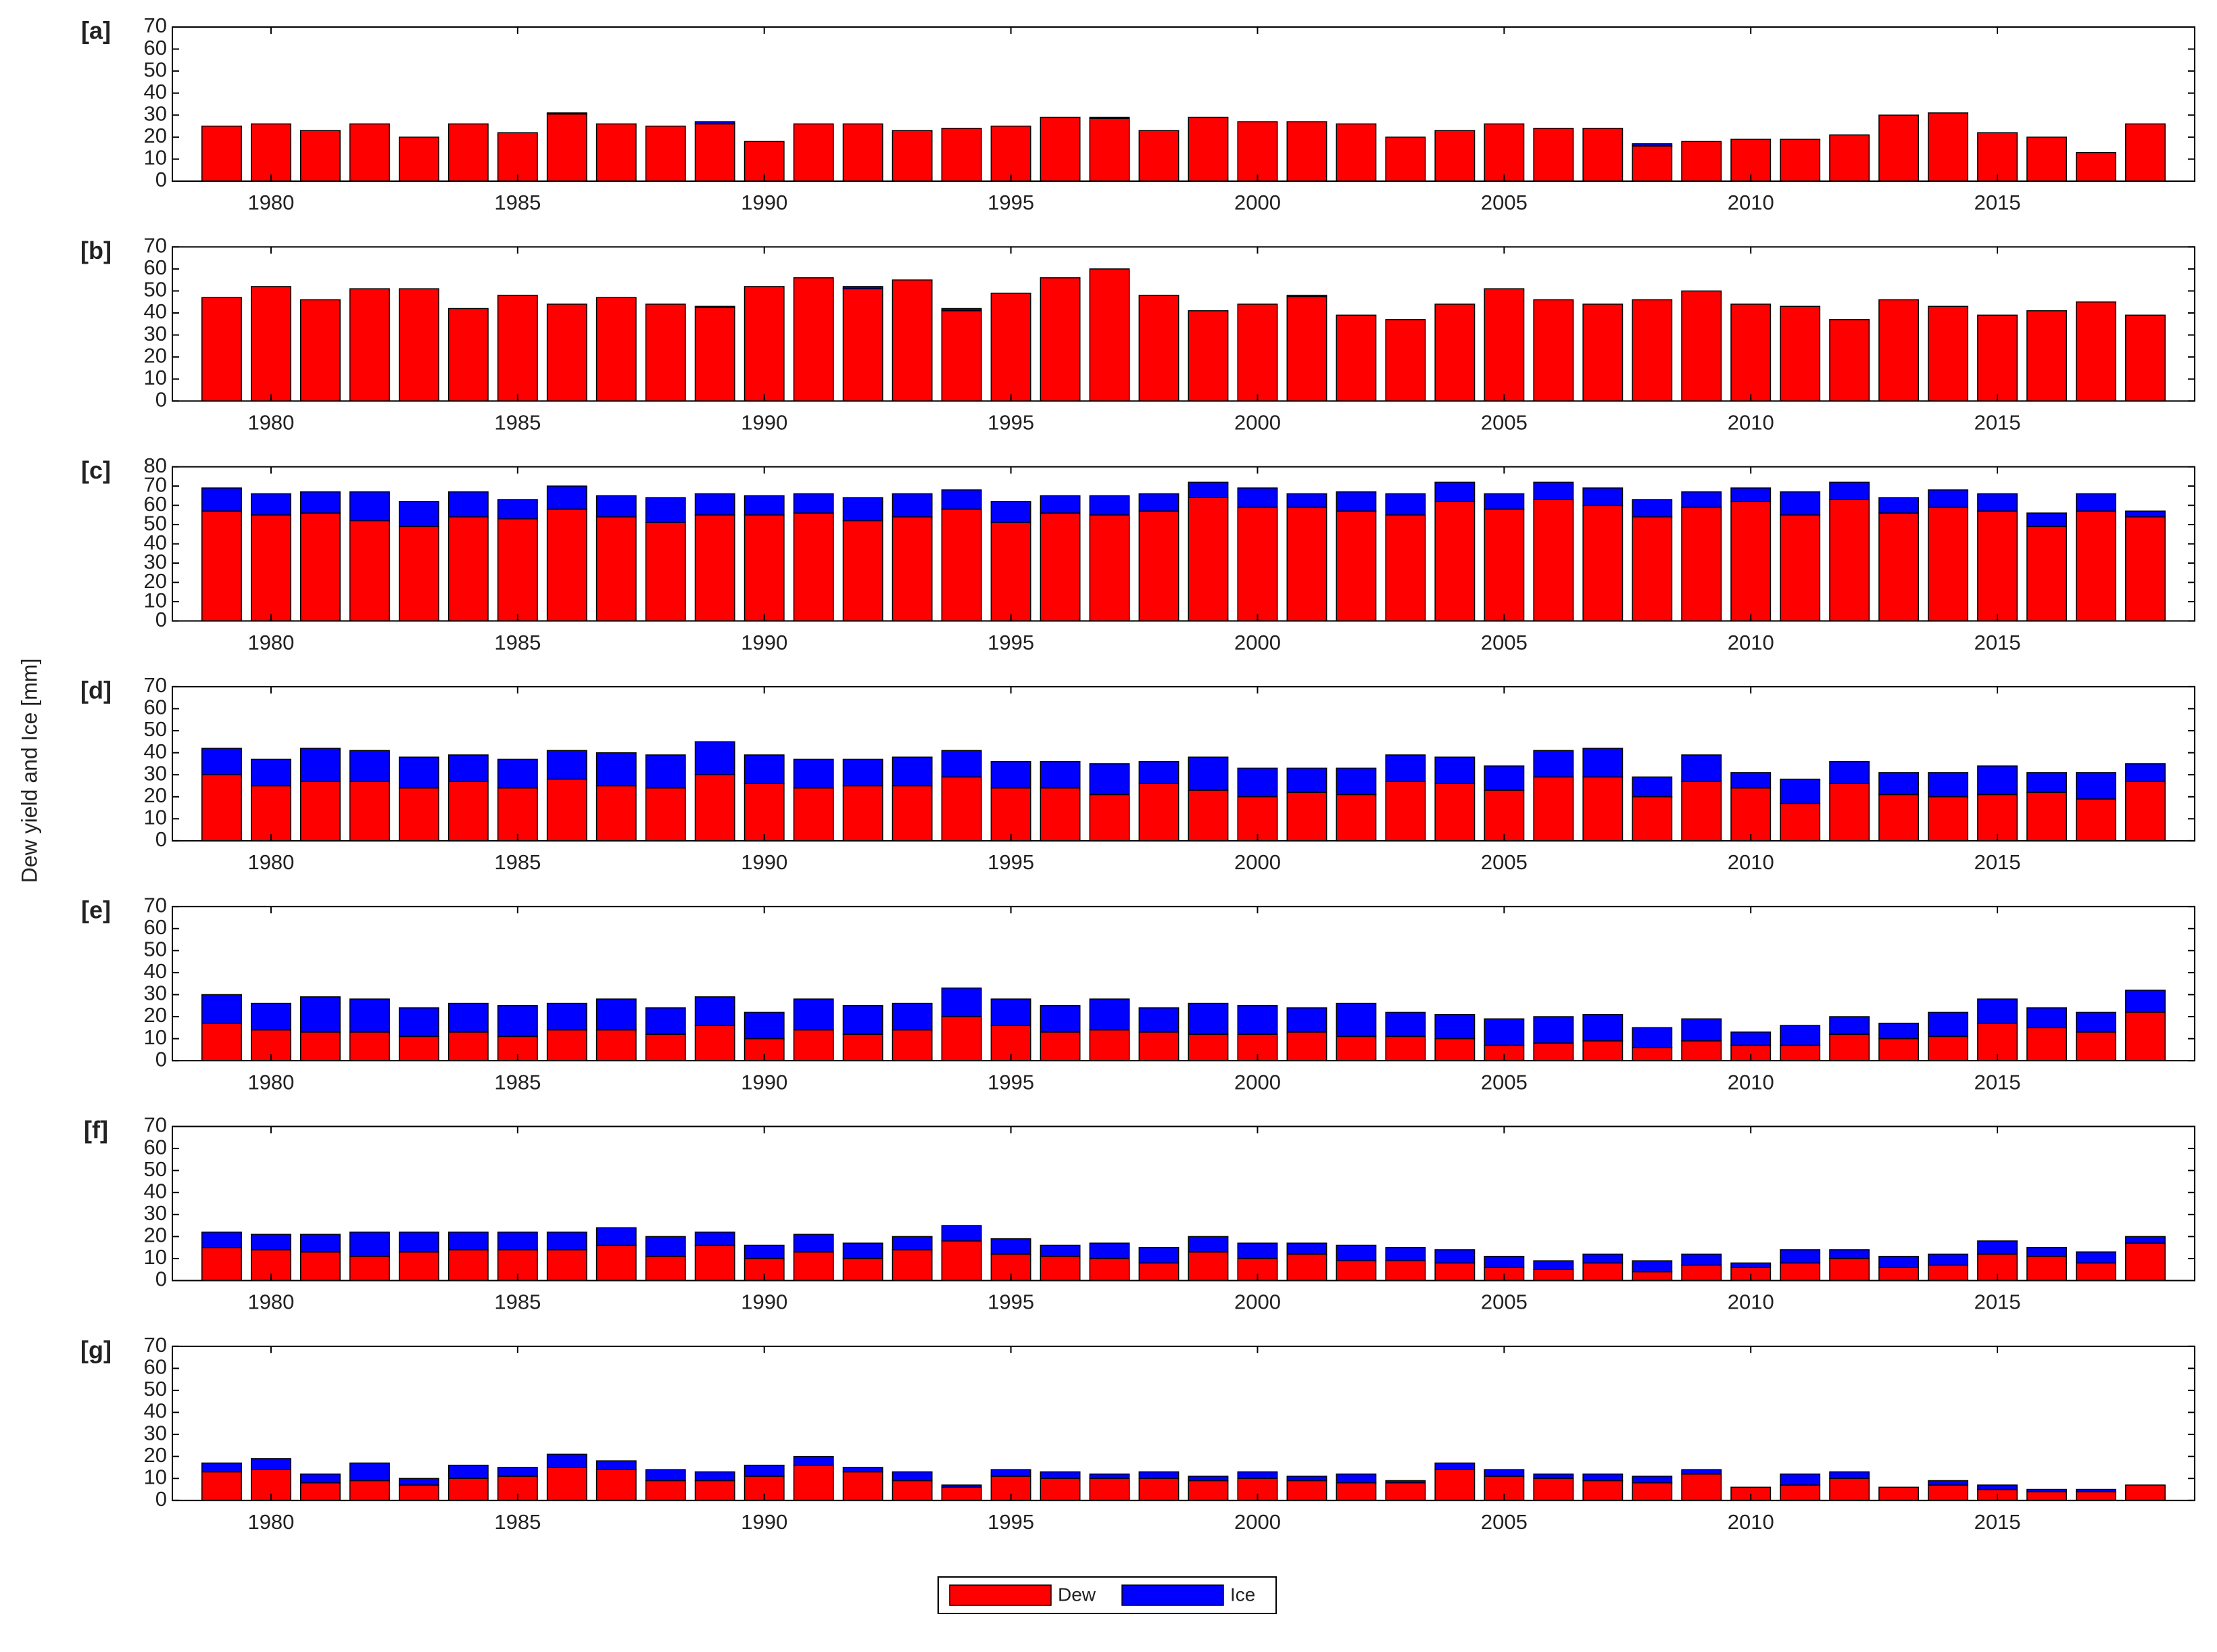 The height and width of the screenshot is (1652, 2217). I want to click on x-tick-label: 1990, so click(764, 422).